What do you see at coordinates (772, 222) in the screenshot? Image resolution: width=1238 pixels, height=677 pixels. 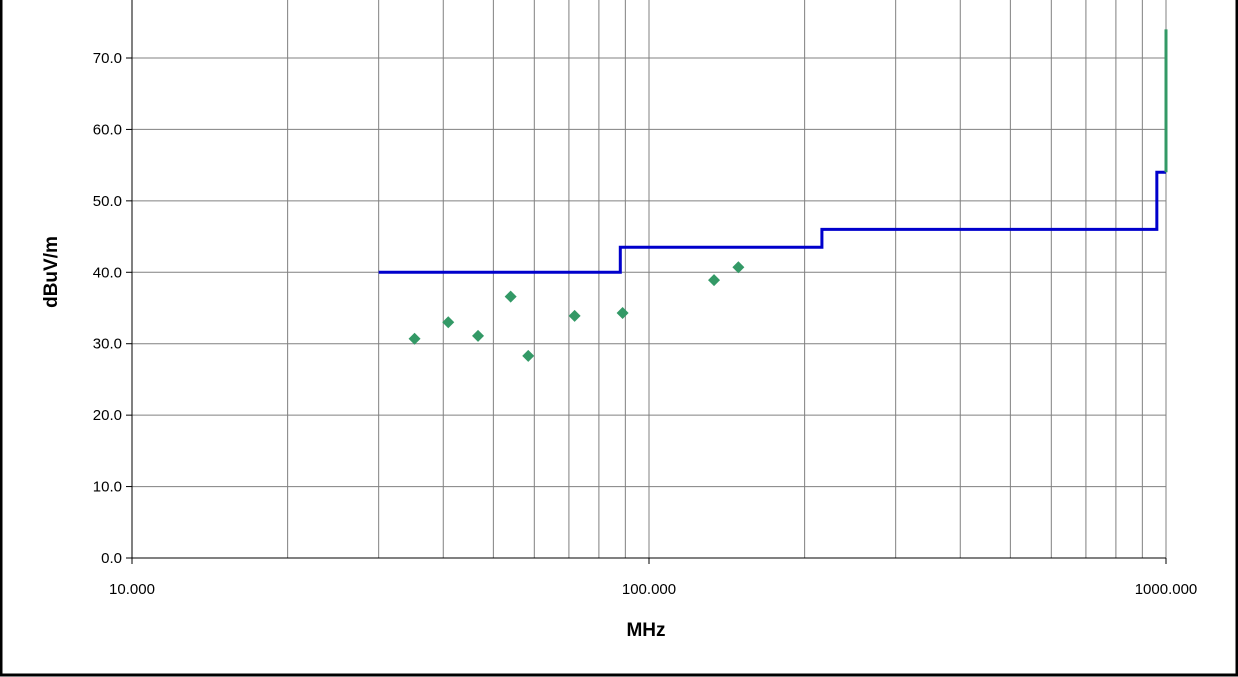 I see `limit-line` at bounding box center [772, 222].